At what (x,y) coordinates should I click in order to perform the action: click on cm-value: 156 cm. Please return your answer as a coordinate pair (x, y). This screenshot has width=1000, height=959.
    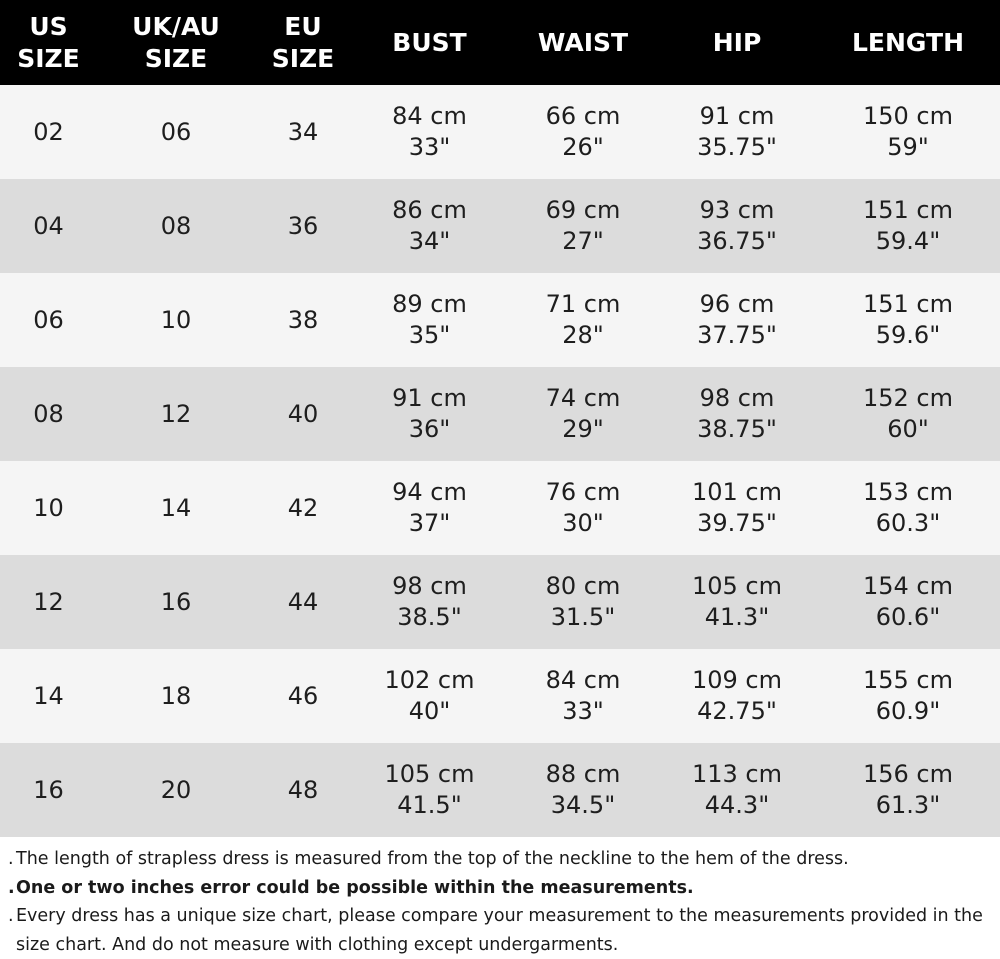
    Looking at the image, I should click on (907, 774).